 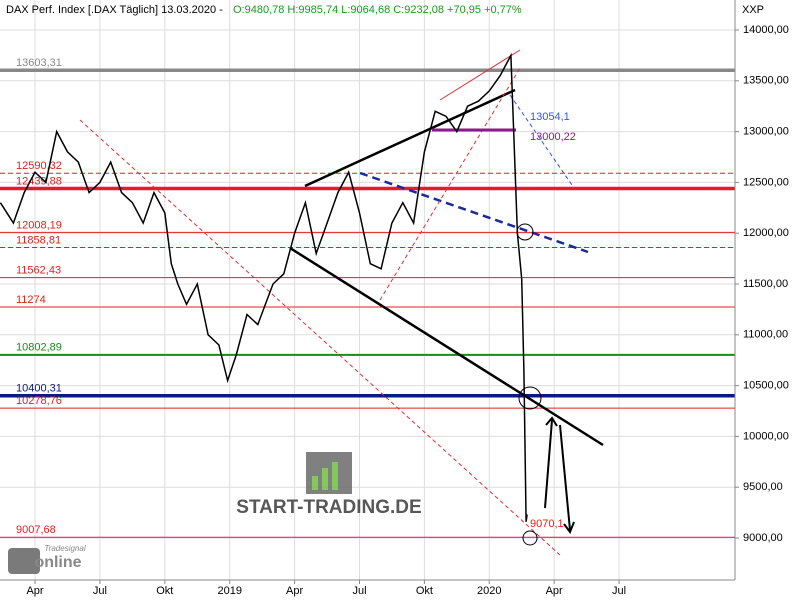 What do you see at coordinates (767, 300) in the screenshot?
I see `y-axis-panel` at bounding box center [767, 300].